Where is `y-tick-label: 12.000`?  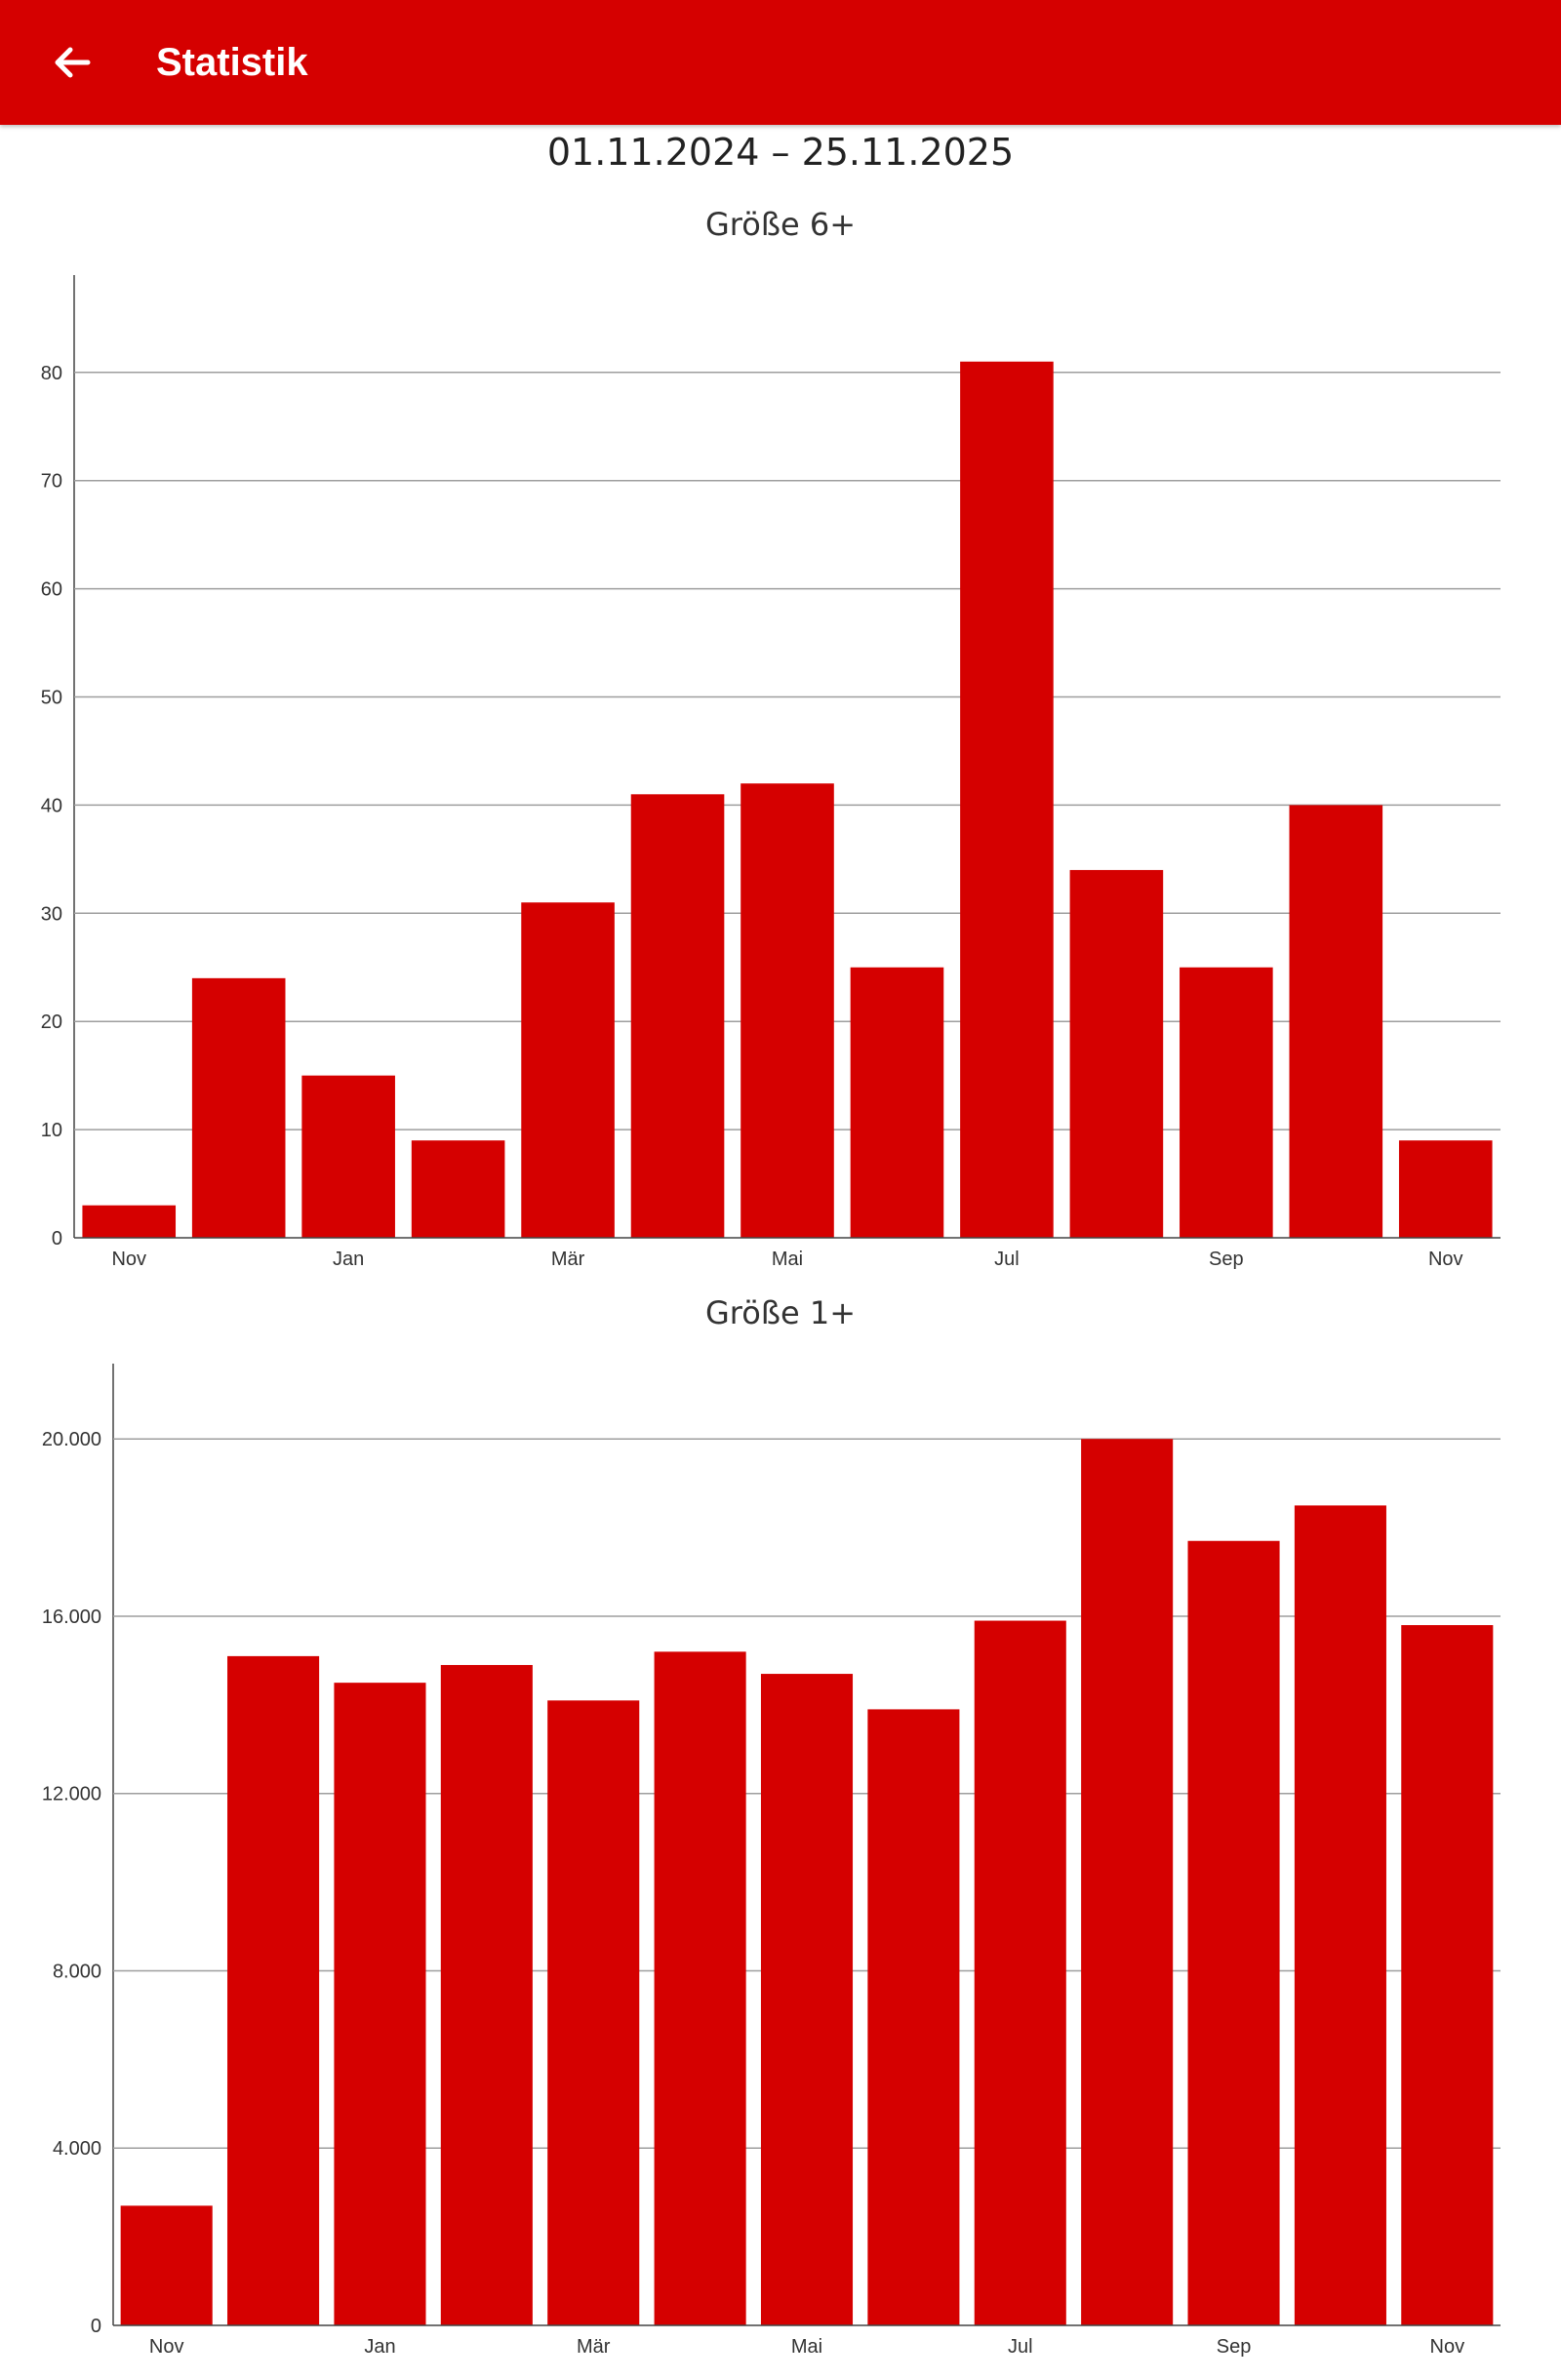 y-tick-label: 12.000 is located at coordinates (71, 1794).